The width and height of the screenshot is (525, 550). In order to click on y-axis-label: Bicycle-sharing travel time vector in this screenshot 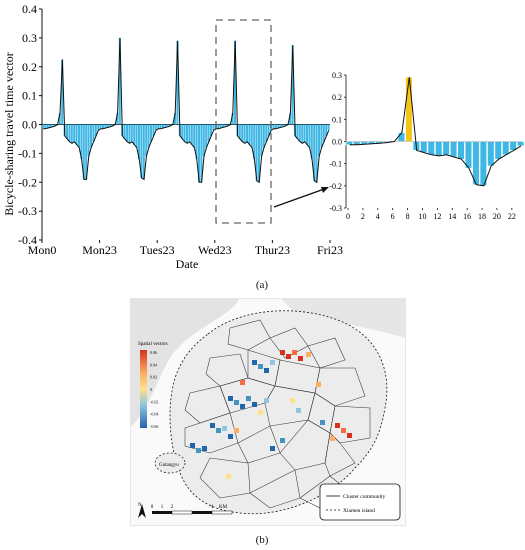, I will do `click(9, 134)`.